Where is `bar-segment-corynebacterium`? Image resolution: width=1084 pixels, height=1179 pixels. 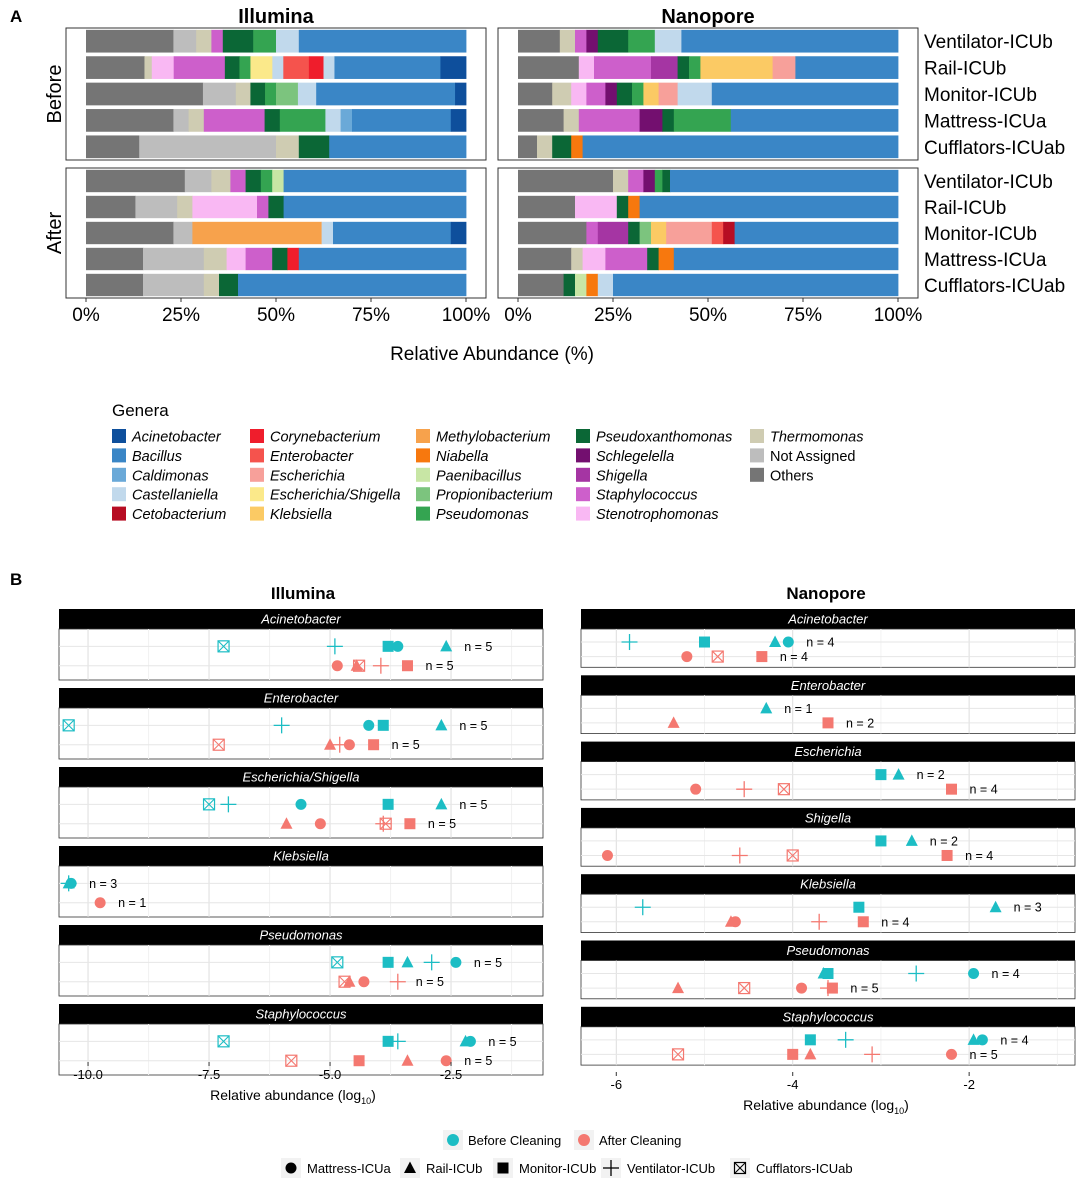 bar-segment-corynebacterium is located at coordinates (316, 67).